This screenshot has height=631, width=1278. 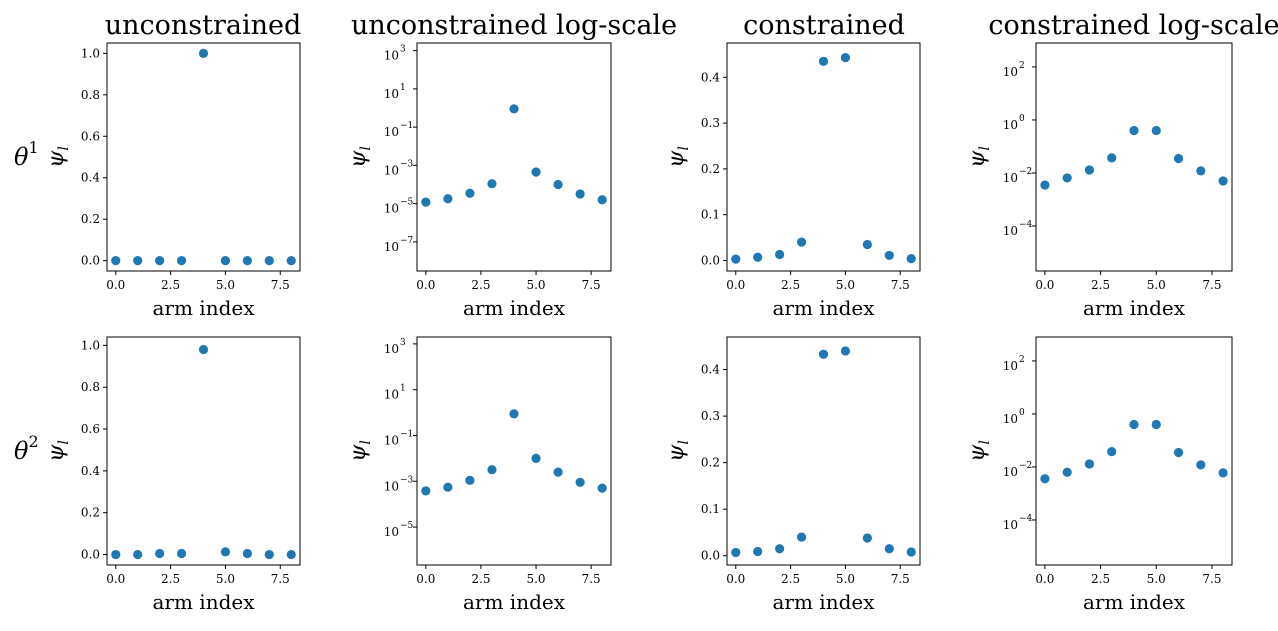 What do you see at coordinates (407, 241) in the screenshot?
I see `y-tick-exponent: −7` at bounding box center [407, 241].